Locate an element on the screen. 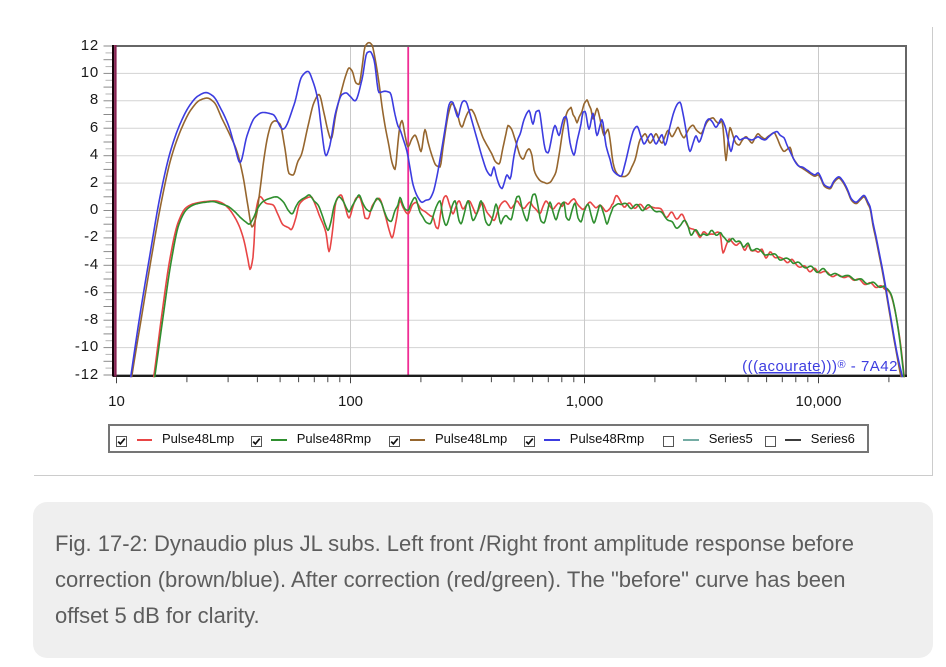 This screenshot has height=667, width=946. svg-text: (((acourate)))® - 7A42 is located at coordinates (820, 366).